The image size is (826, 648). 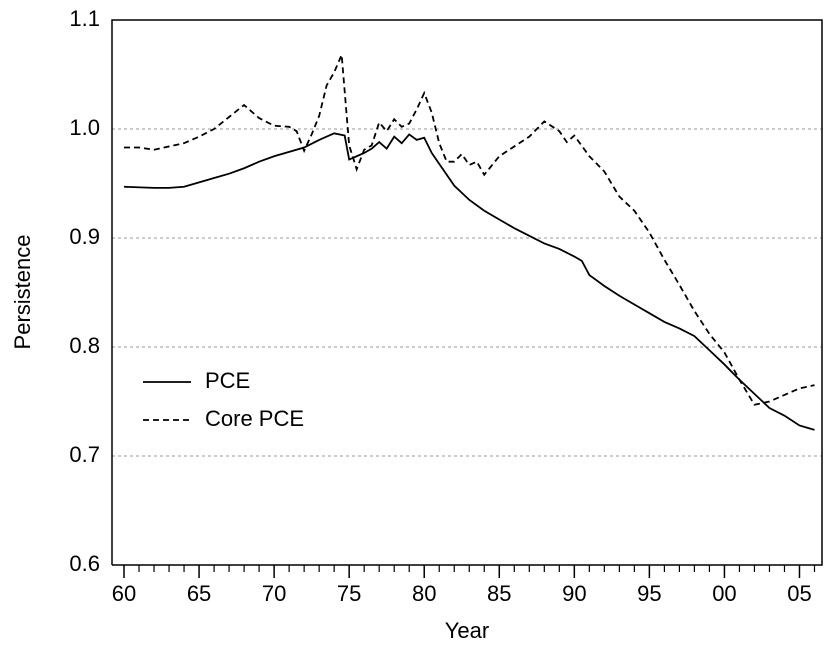 I want to click on x-tick-label: 85, so click(x=499, y=593).